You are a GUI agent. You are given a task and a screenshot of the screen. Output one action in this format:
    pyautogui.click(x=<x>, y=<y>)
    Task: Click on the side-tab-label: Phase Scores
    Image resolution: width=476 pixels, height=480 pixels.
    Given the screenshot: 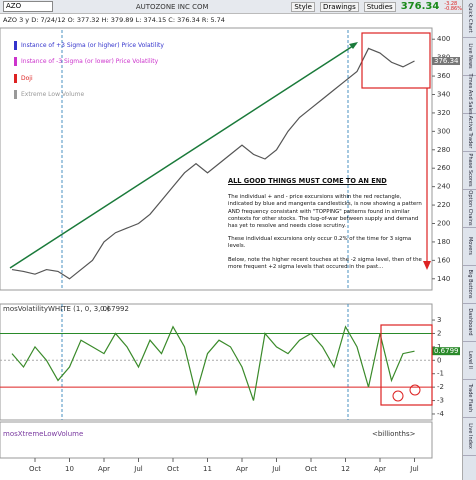 What is the action you would take?
    pyautogui.click(x=470, y=170)
    